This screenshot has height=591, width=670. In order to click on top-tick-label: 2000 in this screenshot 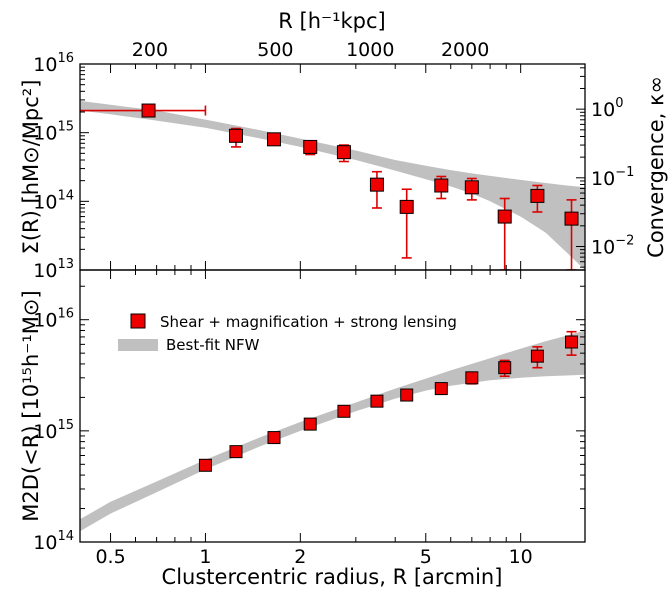, I will do `click(465, 50)`.